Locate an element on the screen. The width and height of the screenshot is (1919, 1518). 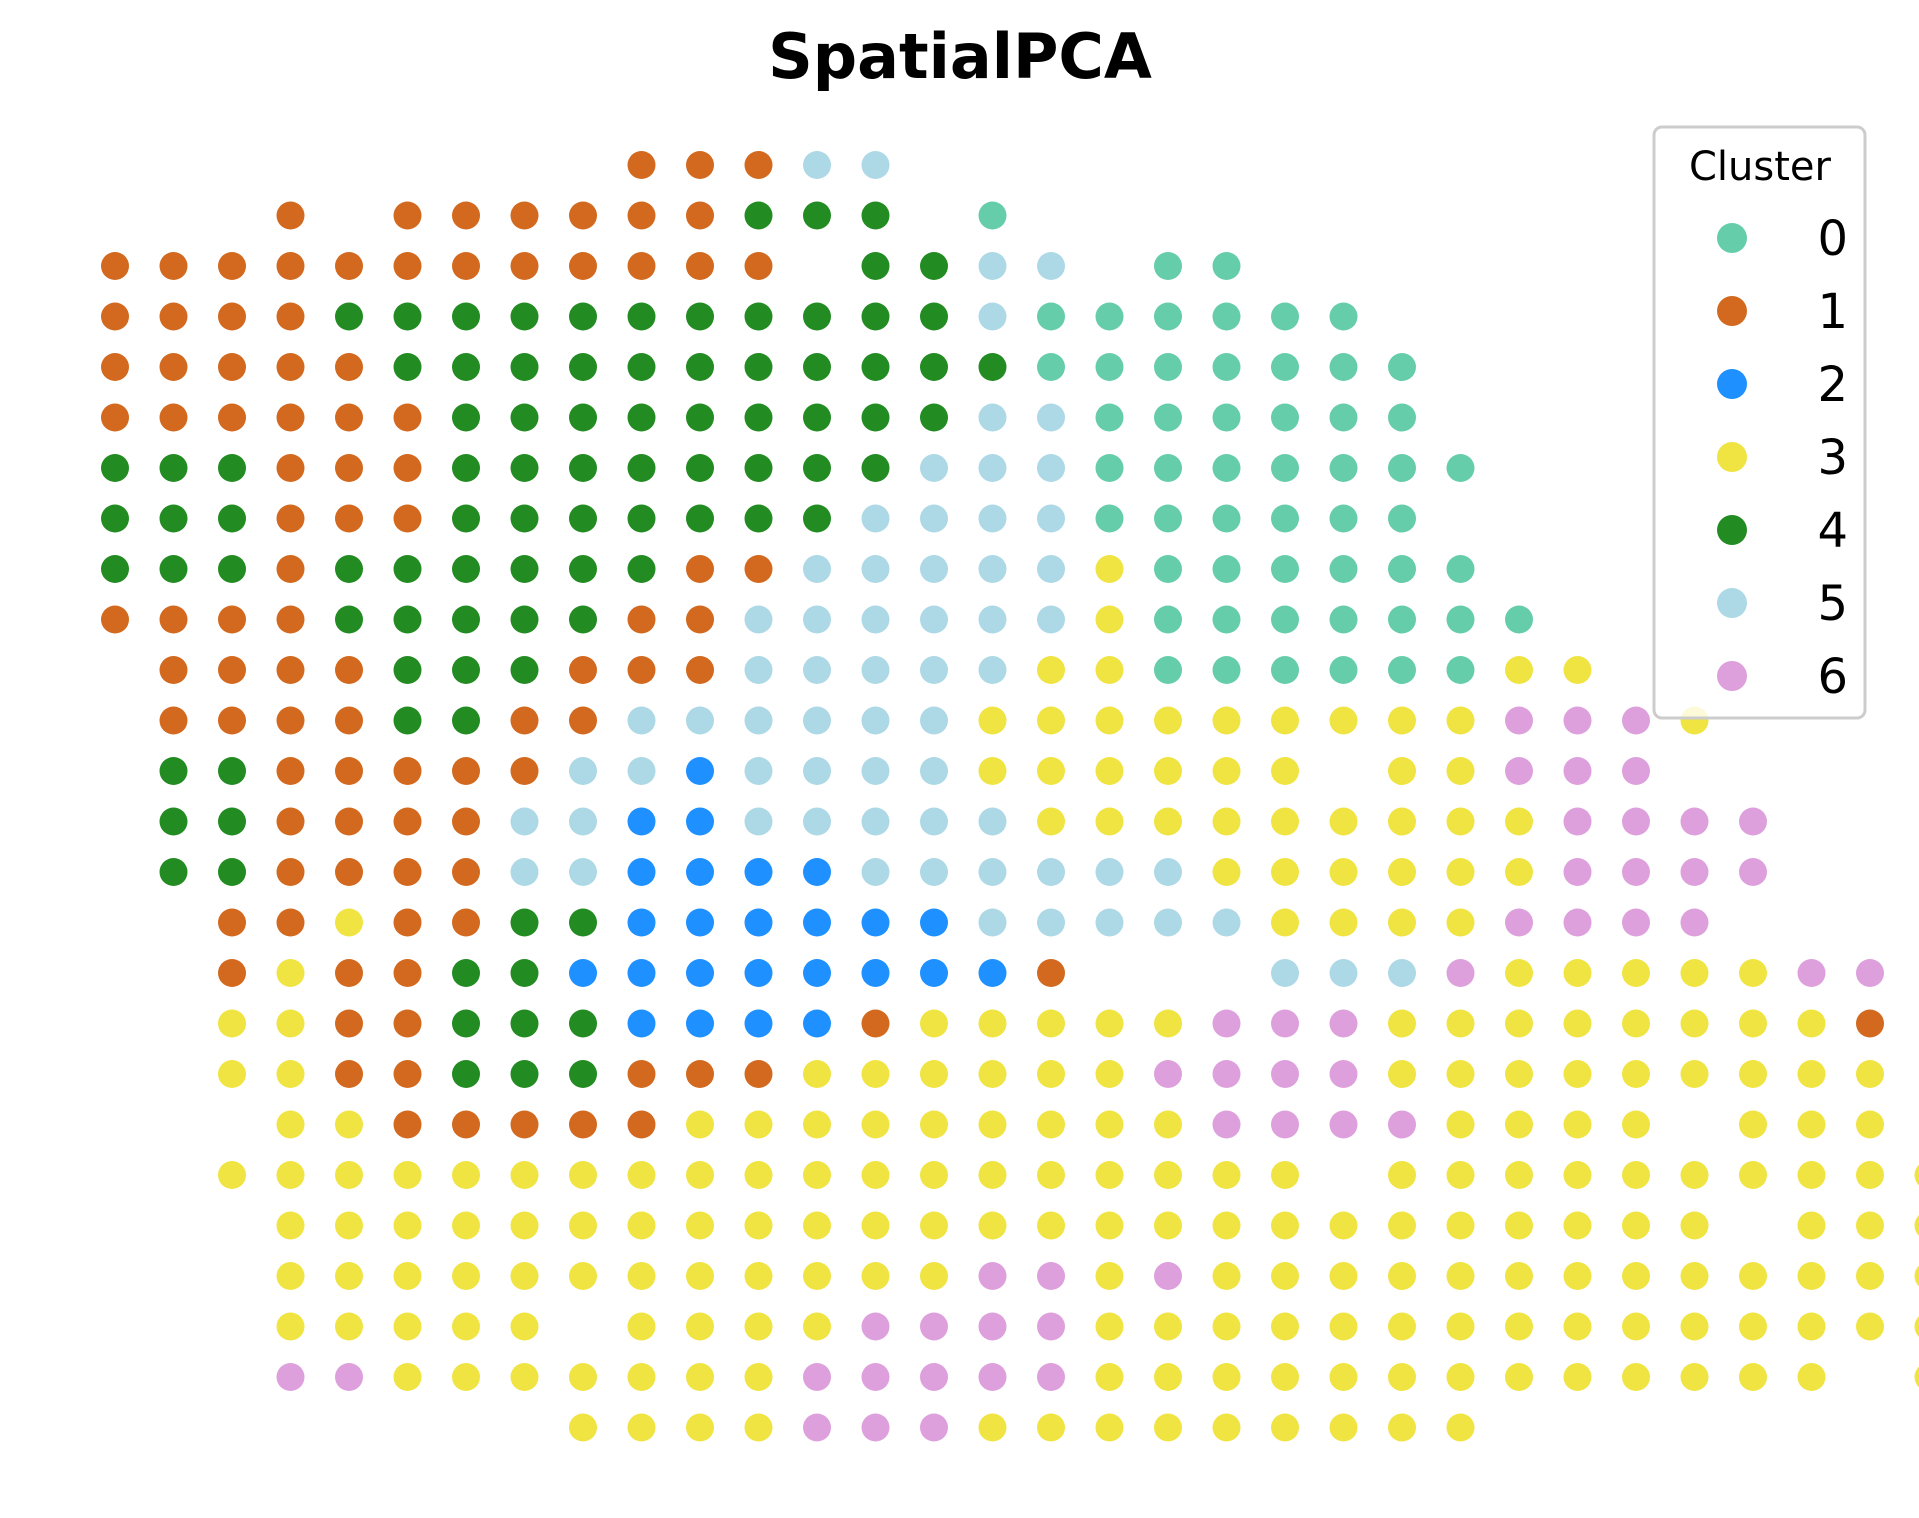
legend-item-1: 1 is located at coordinates (1782, 312).